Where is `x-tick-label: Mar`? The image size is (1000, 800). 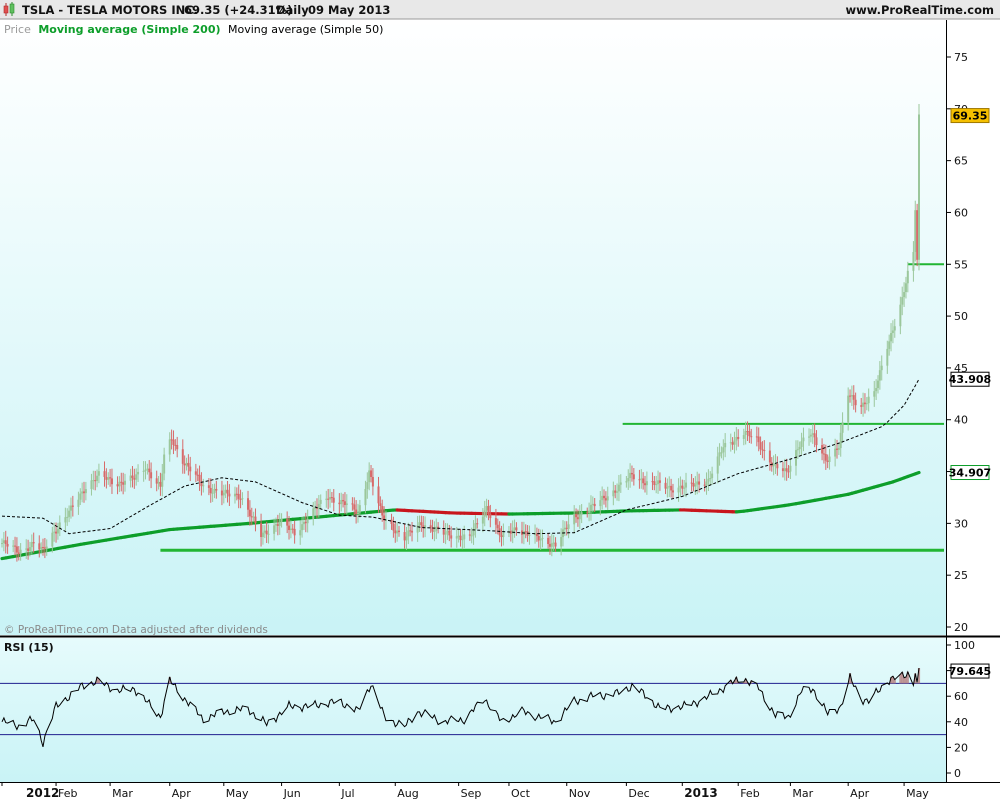 x-tick-label: Mar is located at coordinates (802, 793).